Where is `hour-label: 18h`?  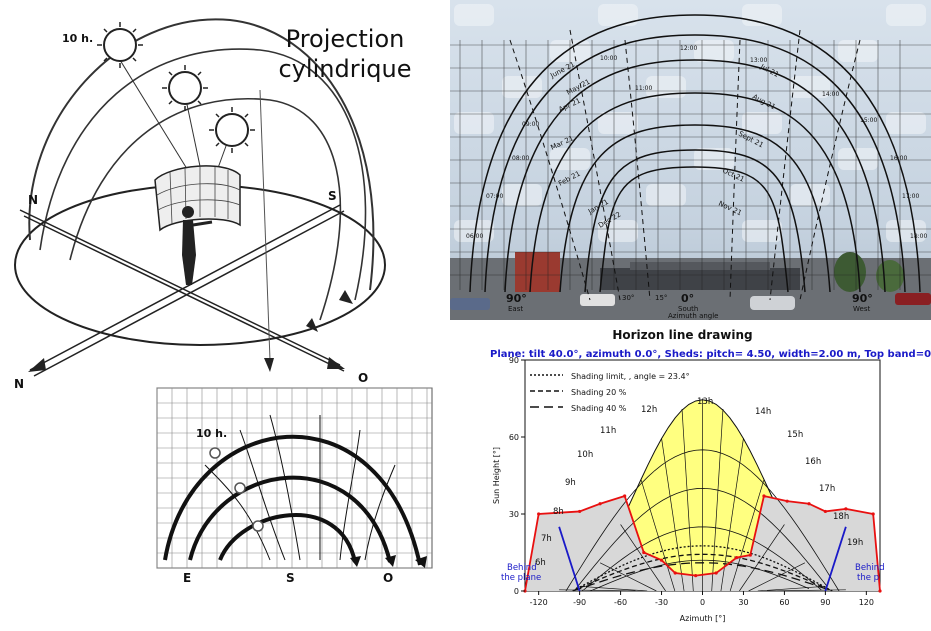
hour-label: 18h is located at coordinates (841, 517).